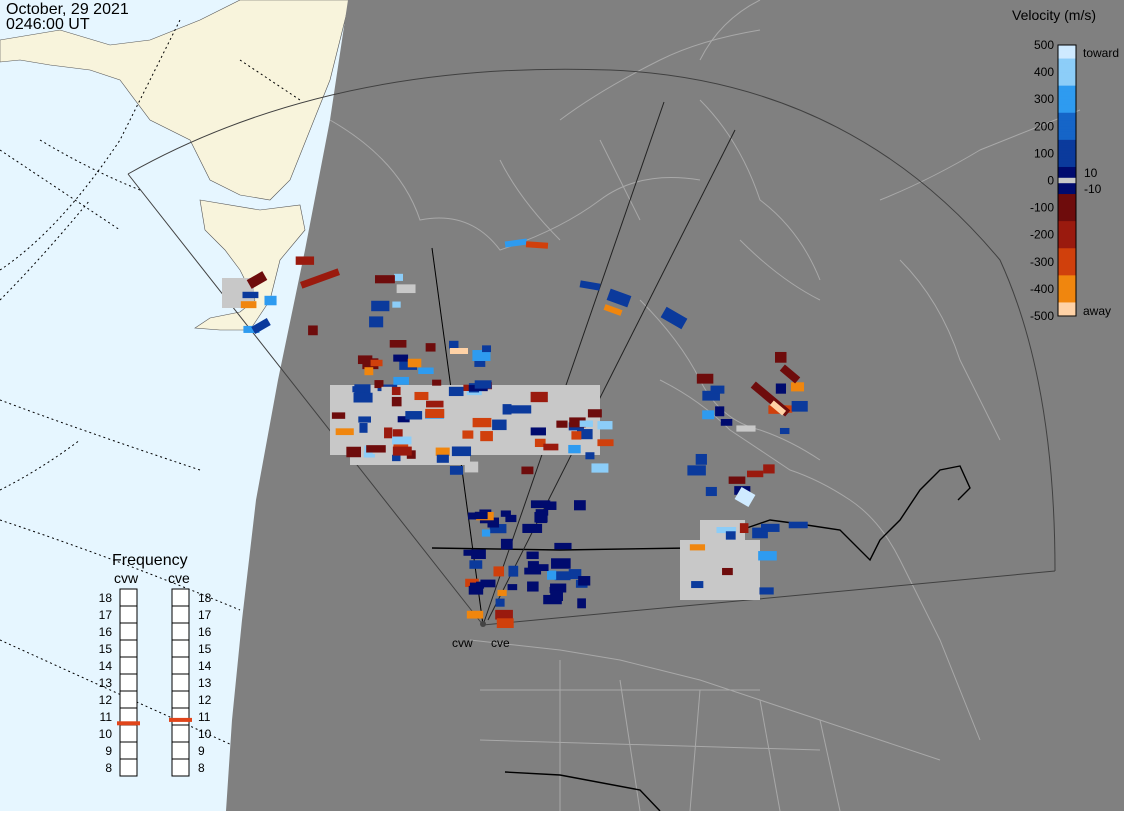 This screenshot has height=816, width=1124. I want to click on color-bar-tick-label: -200, so click(1042, 235).